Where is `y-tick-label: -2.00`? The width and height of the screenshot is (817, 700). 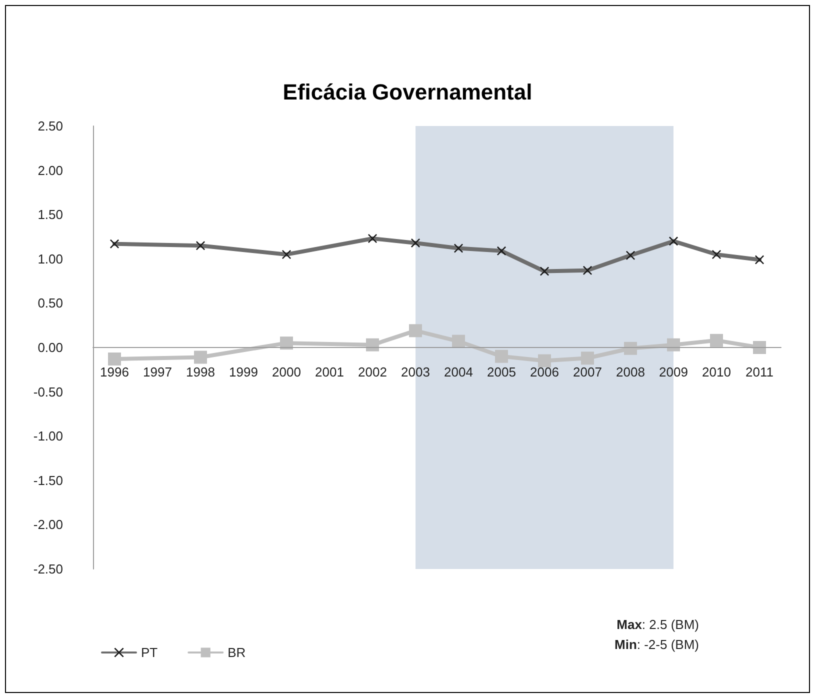
y-tick-label: -2.00 is located at coordinates (48, 524).